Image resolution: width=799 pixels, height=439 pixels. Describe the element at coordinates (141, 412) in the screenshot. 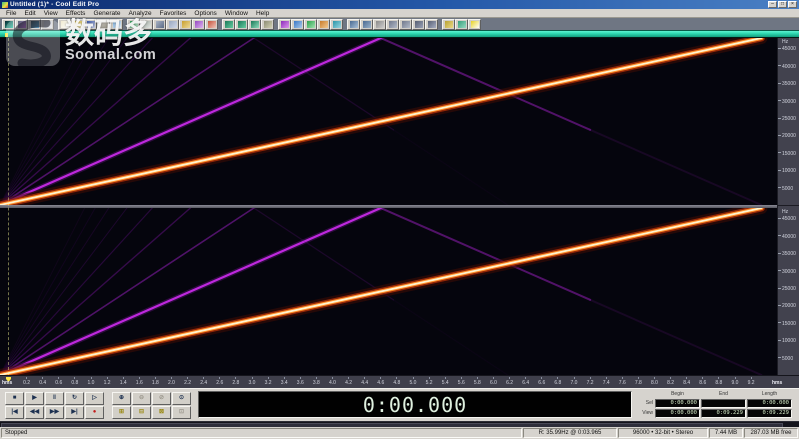

I see `zoom-out-horizontal-button: ⊟` at that location.